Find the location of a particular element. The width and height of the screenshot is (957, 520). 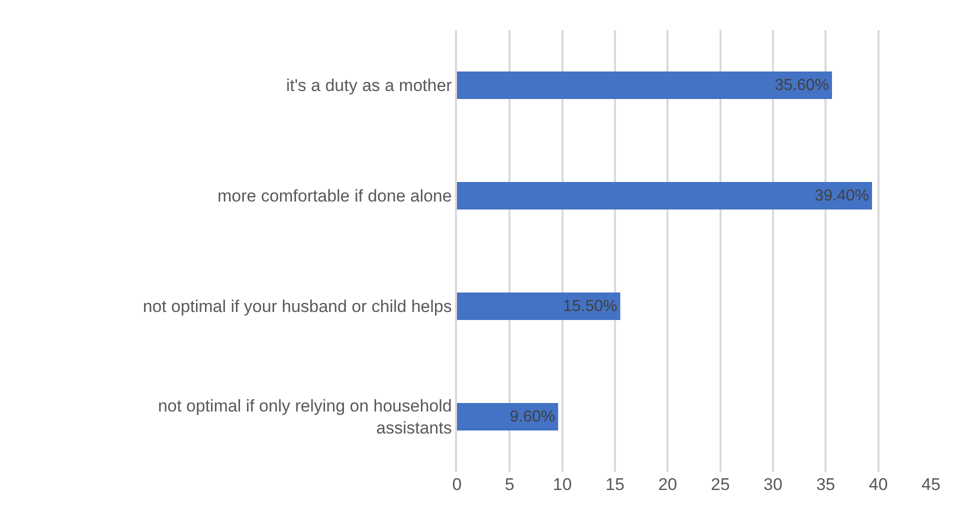

data-label: 9.60% is located at coordinates (533, 417).